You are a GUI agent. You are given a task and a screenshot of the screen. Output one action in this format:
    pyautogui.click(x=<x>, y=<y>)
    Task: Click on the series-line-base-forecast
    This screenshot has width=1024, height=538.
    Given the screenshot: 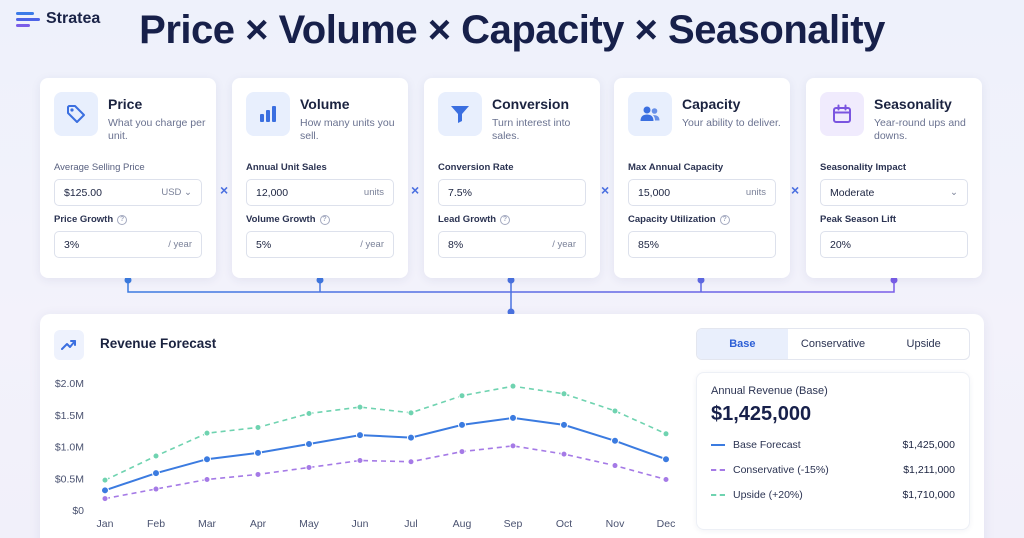 What is the action you would take?
    pyautogui.click(x=385, y=454)
    